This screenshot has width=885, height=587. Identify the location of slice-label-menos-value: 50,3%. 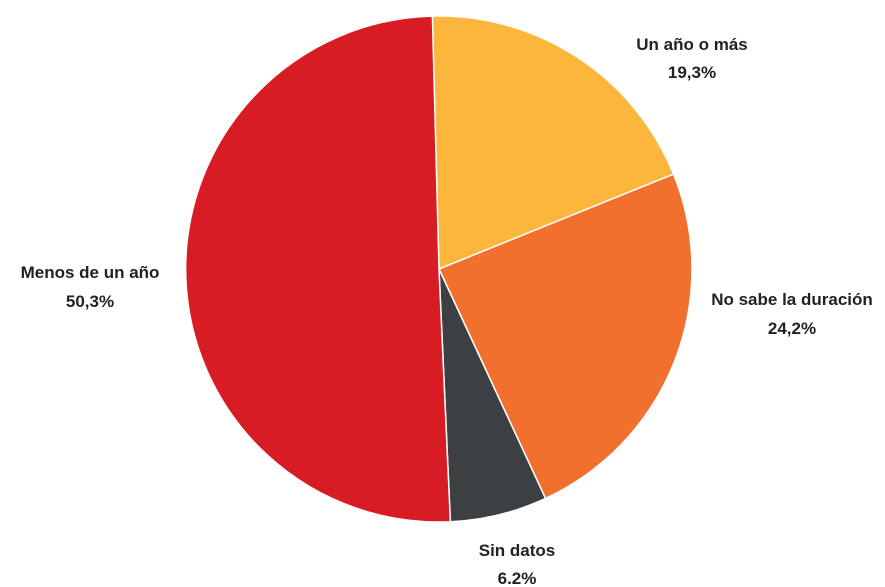
(90, 301).